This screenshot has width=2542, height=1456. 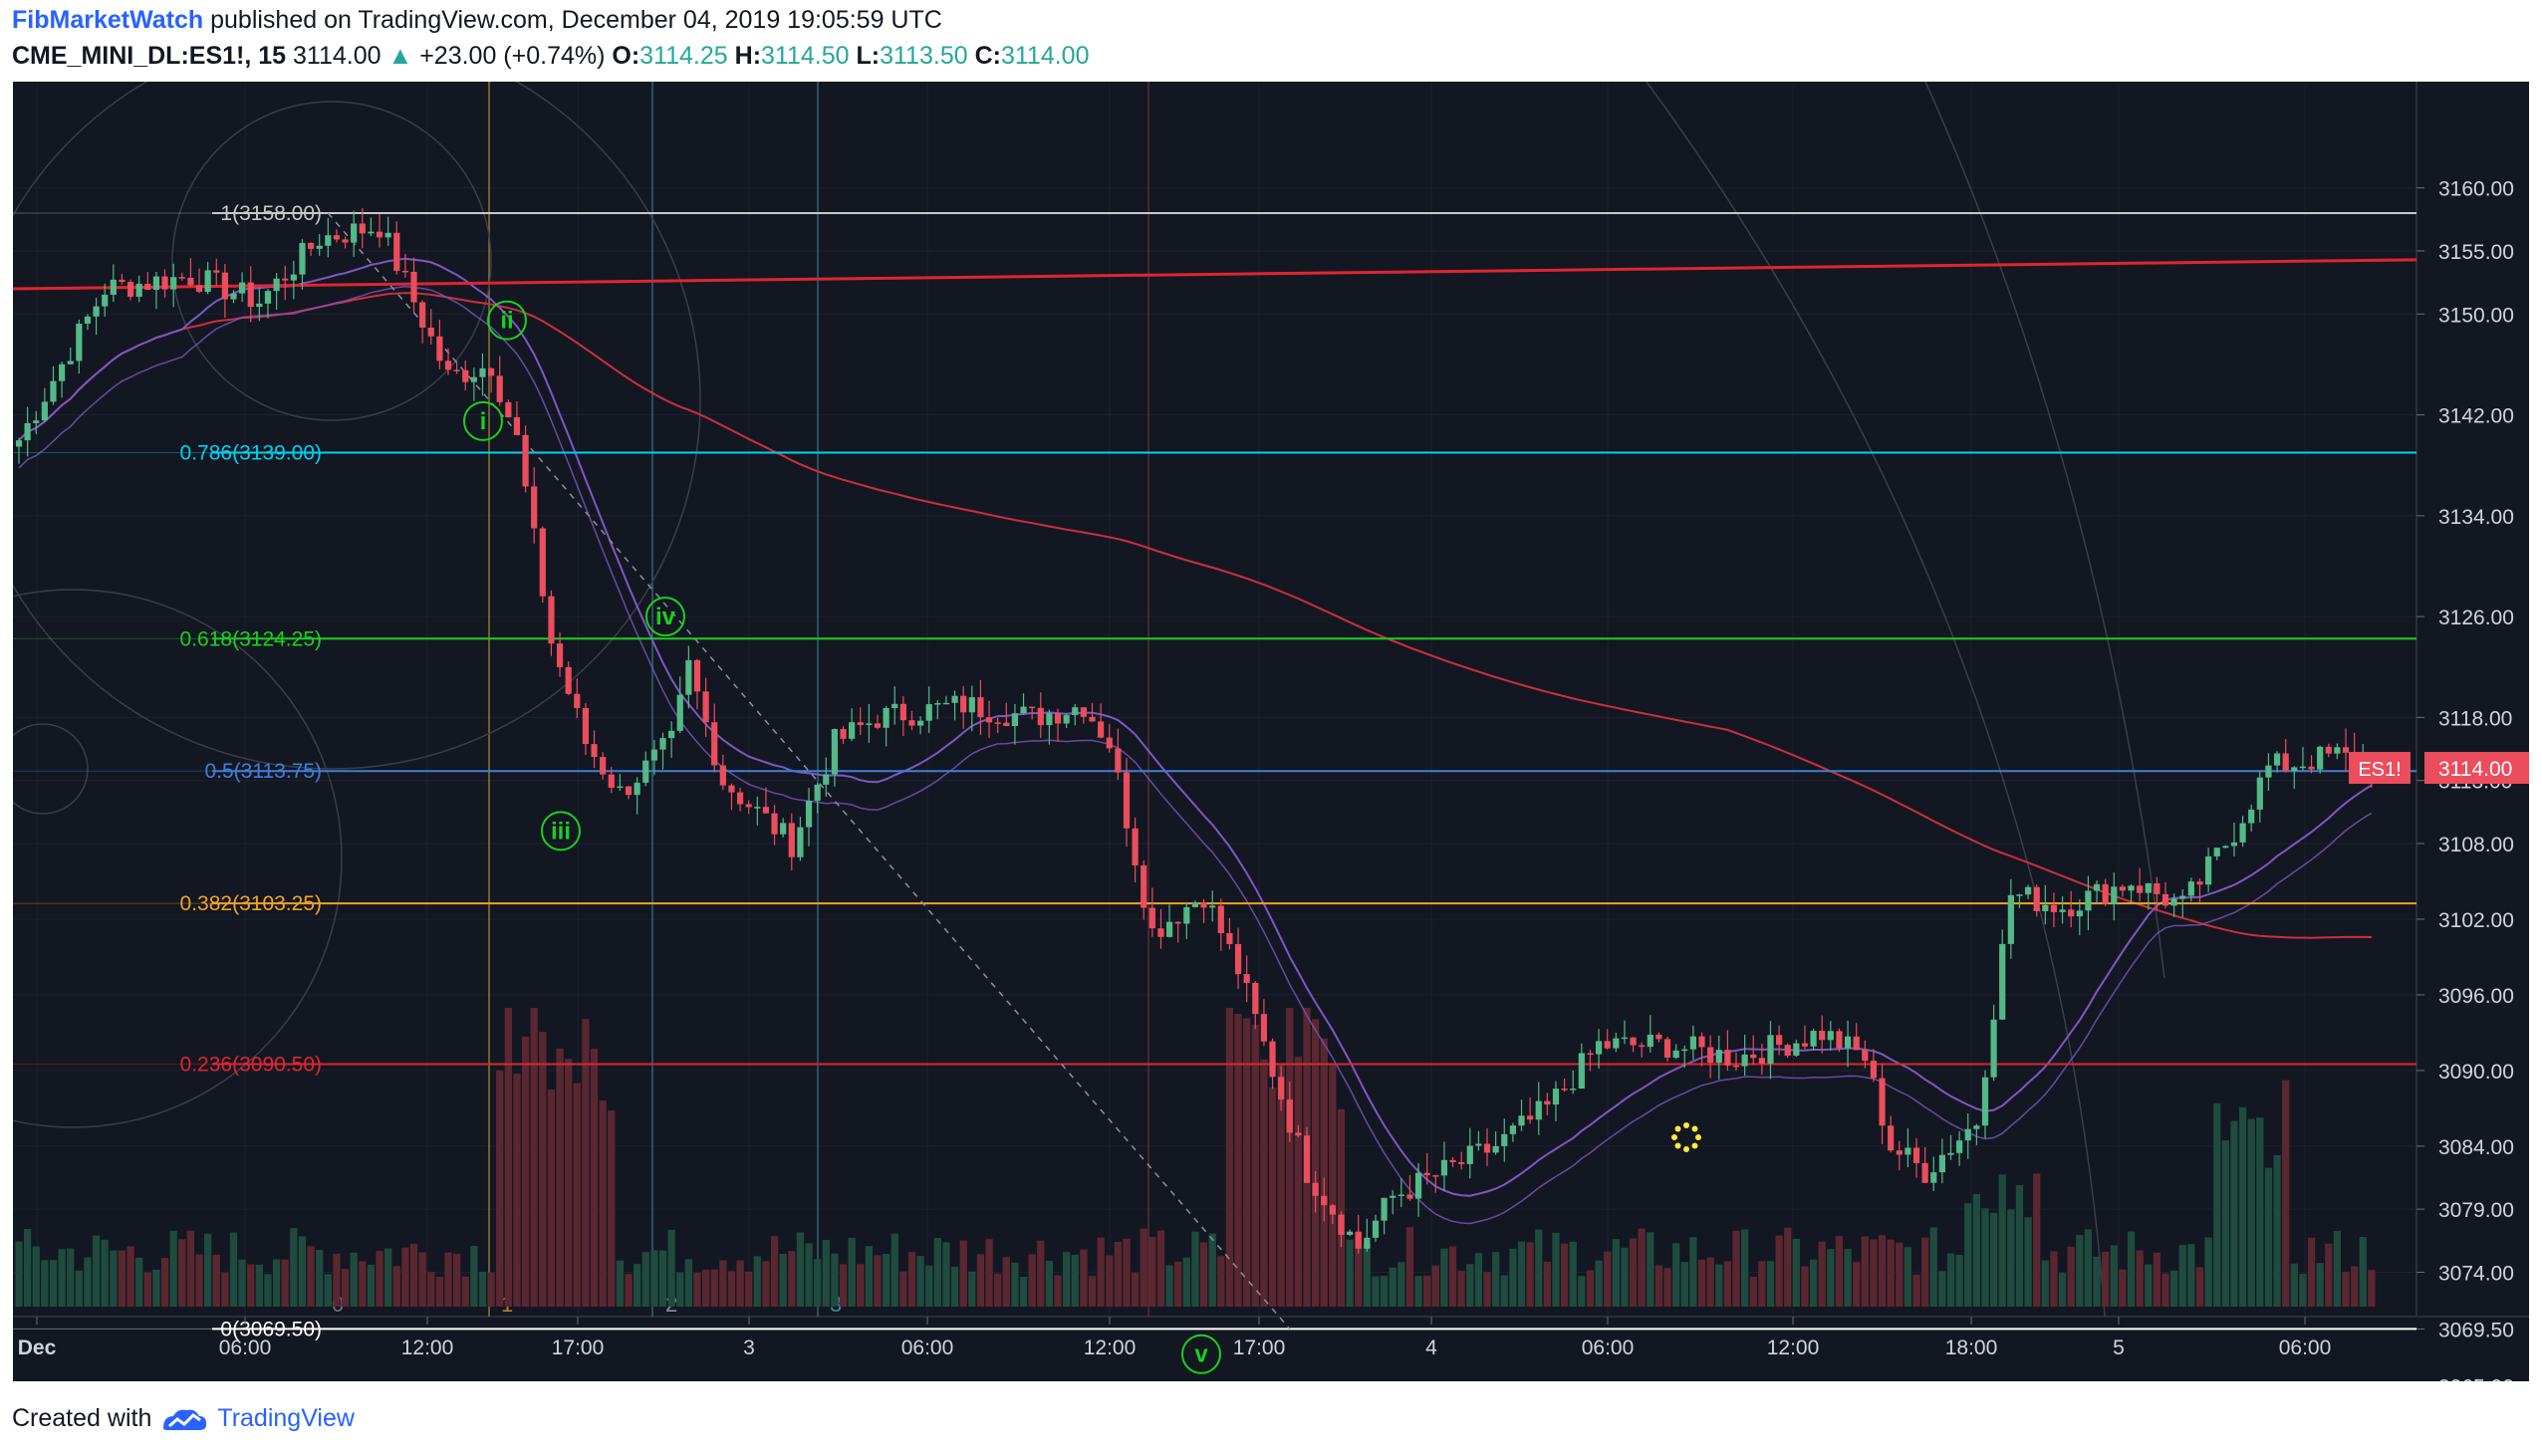 What do you see at coordinates (331, 261) in the screenshot?
I see `fib-arc` at bounding box center [331, 261].